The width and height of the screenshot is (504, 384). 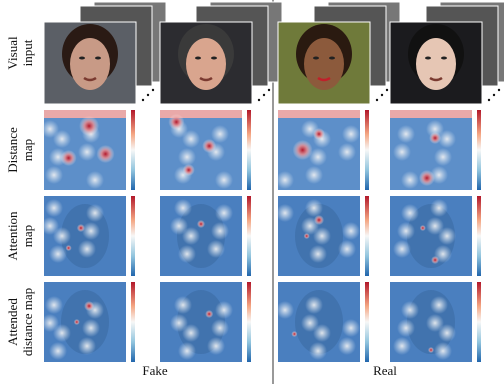 What do you see at coordinates (12, 236) in the screenshot?
I see `row-label: Attention` at bounding box center [12, 236].